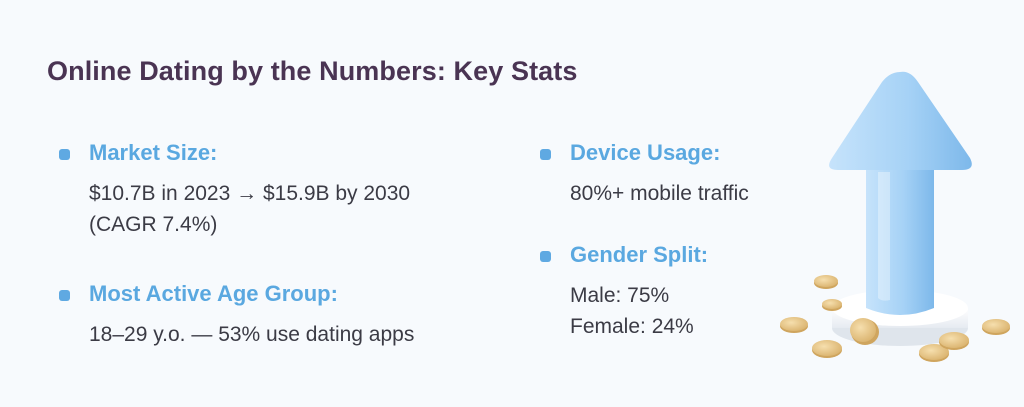  What do you see at coordinates (632, 311) in the screenshot?
I see `stat-value: Male: 75% Female: 24%` at bounding box center [632, 311].